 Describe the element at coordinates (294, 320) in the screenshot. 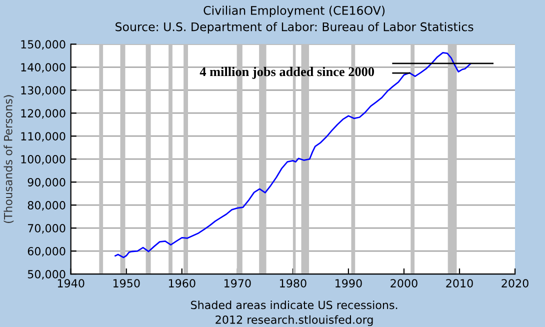

I see `text: 2012 research.stlouisfed.org` at that location.